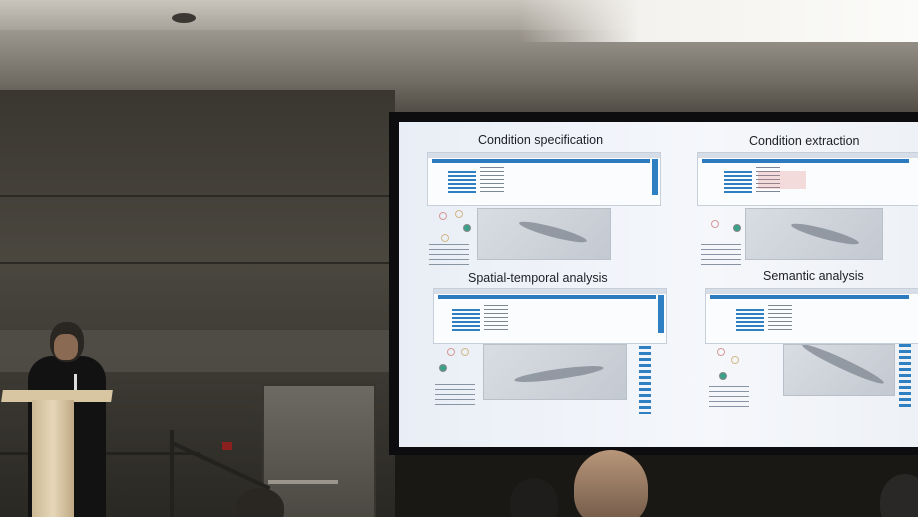  Describe the element at coordinates (319, 450) in the screenshot. I see `door` at that location.